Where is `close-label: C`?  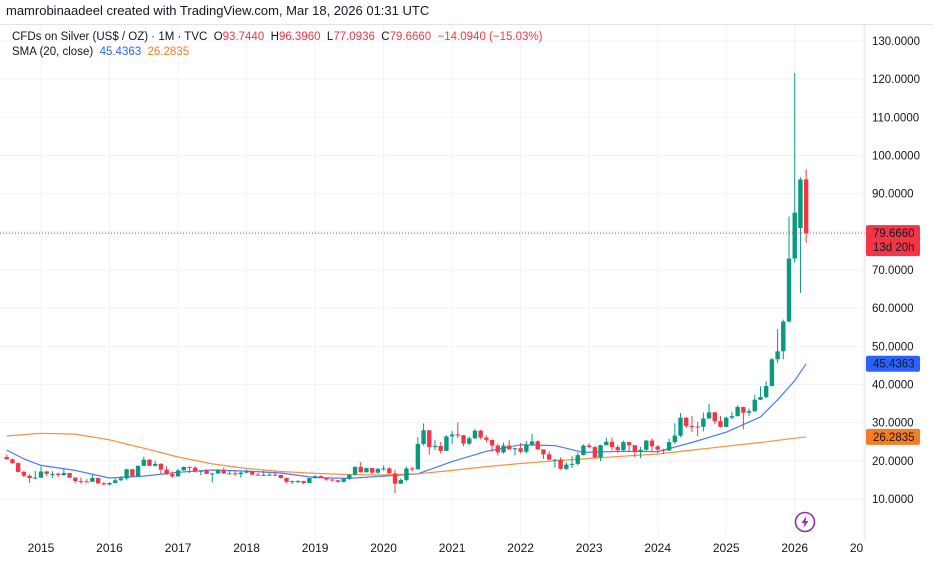 close-label: C is located at coordinates (385, 37).